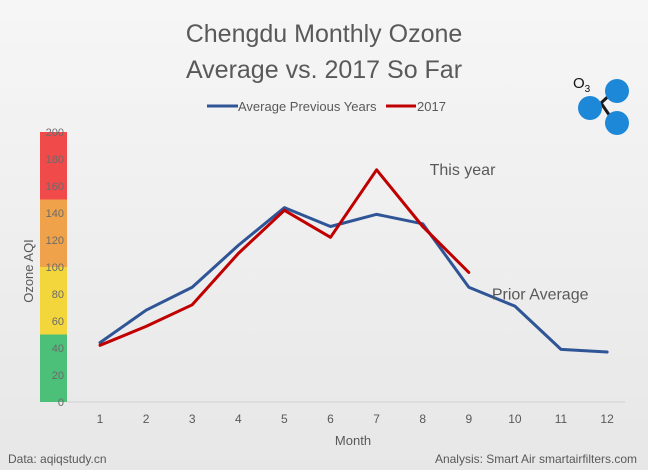 Image resolution: width=648 pixels, height=470 pixels. Describe the element at coordinates (58, 322) in the screenshot. I see `y-tick-label: 60` at that location.